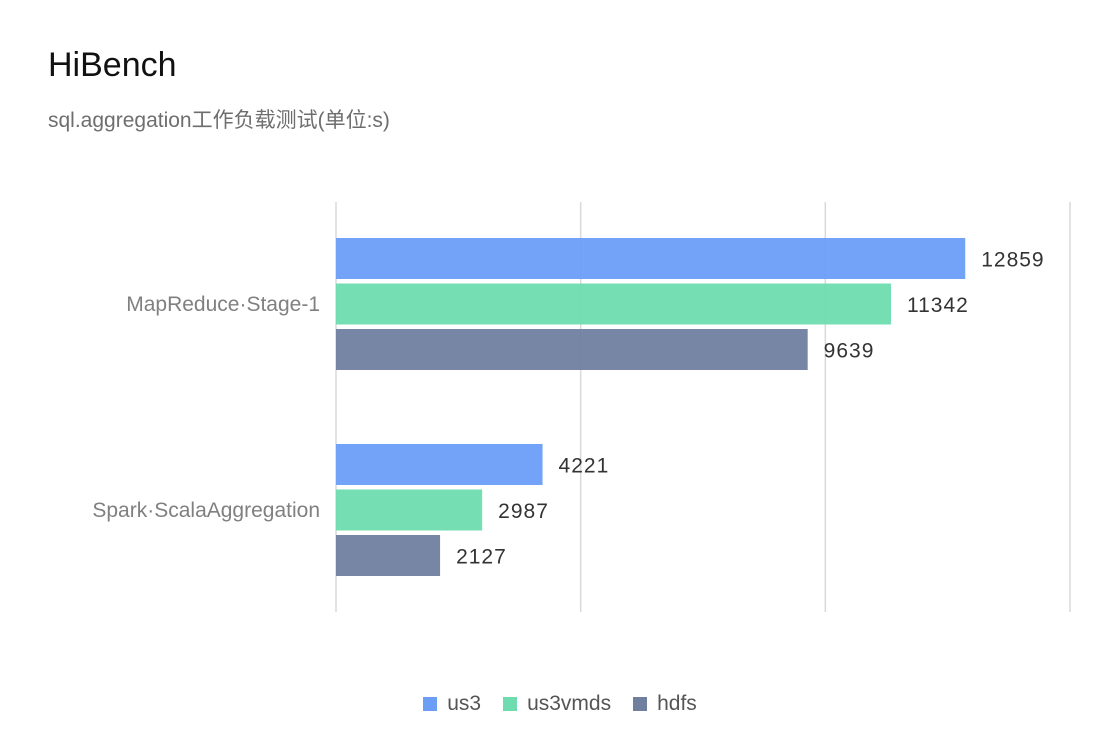 The width and height of the screenshot is (1120, 752). What do you see at coordinates (1012, 260) in the screenshot?
I see `value-label-us3-1: 12859` at bounding box center [1012, 260].